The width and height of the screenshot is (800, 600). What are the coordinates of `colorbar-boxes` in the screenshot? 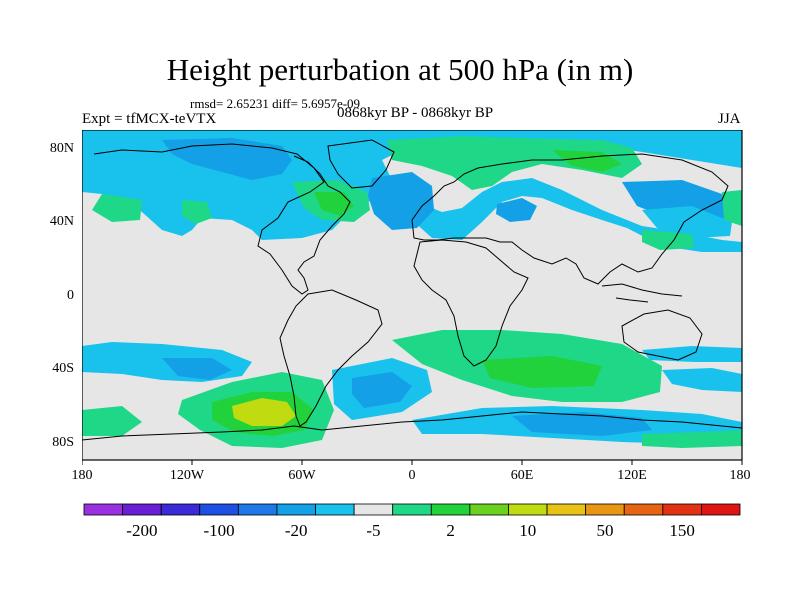 It's located at (412, 509).